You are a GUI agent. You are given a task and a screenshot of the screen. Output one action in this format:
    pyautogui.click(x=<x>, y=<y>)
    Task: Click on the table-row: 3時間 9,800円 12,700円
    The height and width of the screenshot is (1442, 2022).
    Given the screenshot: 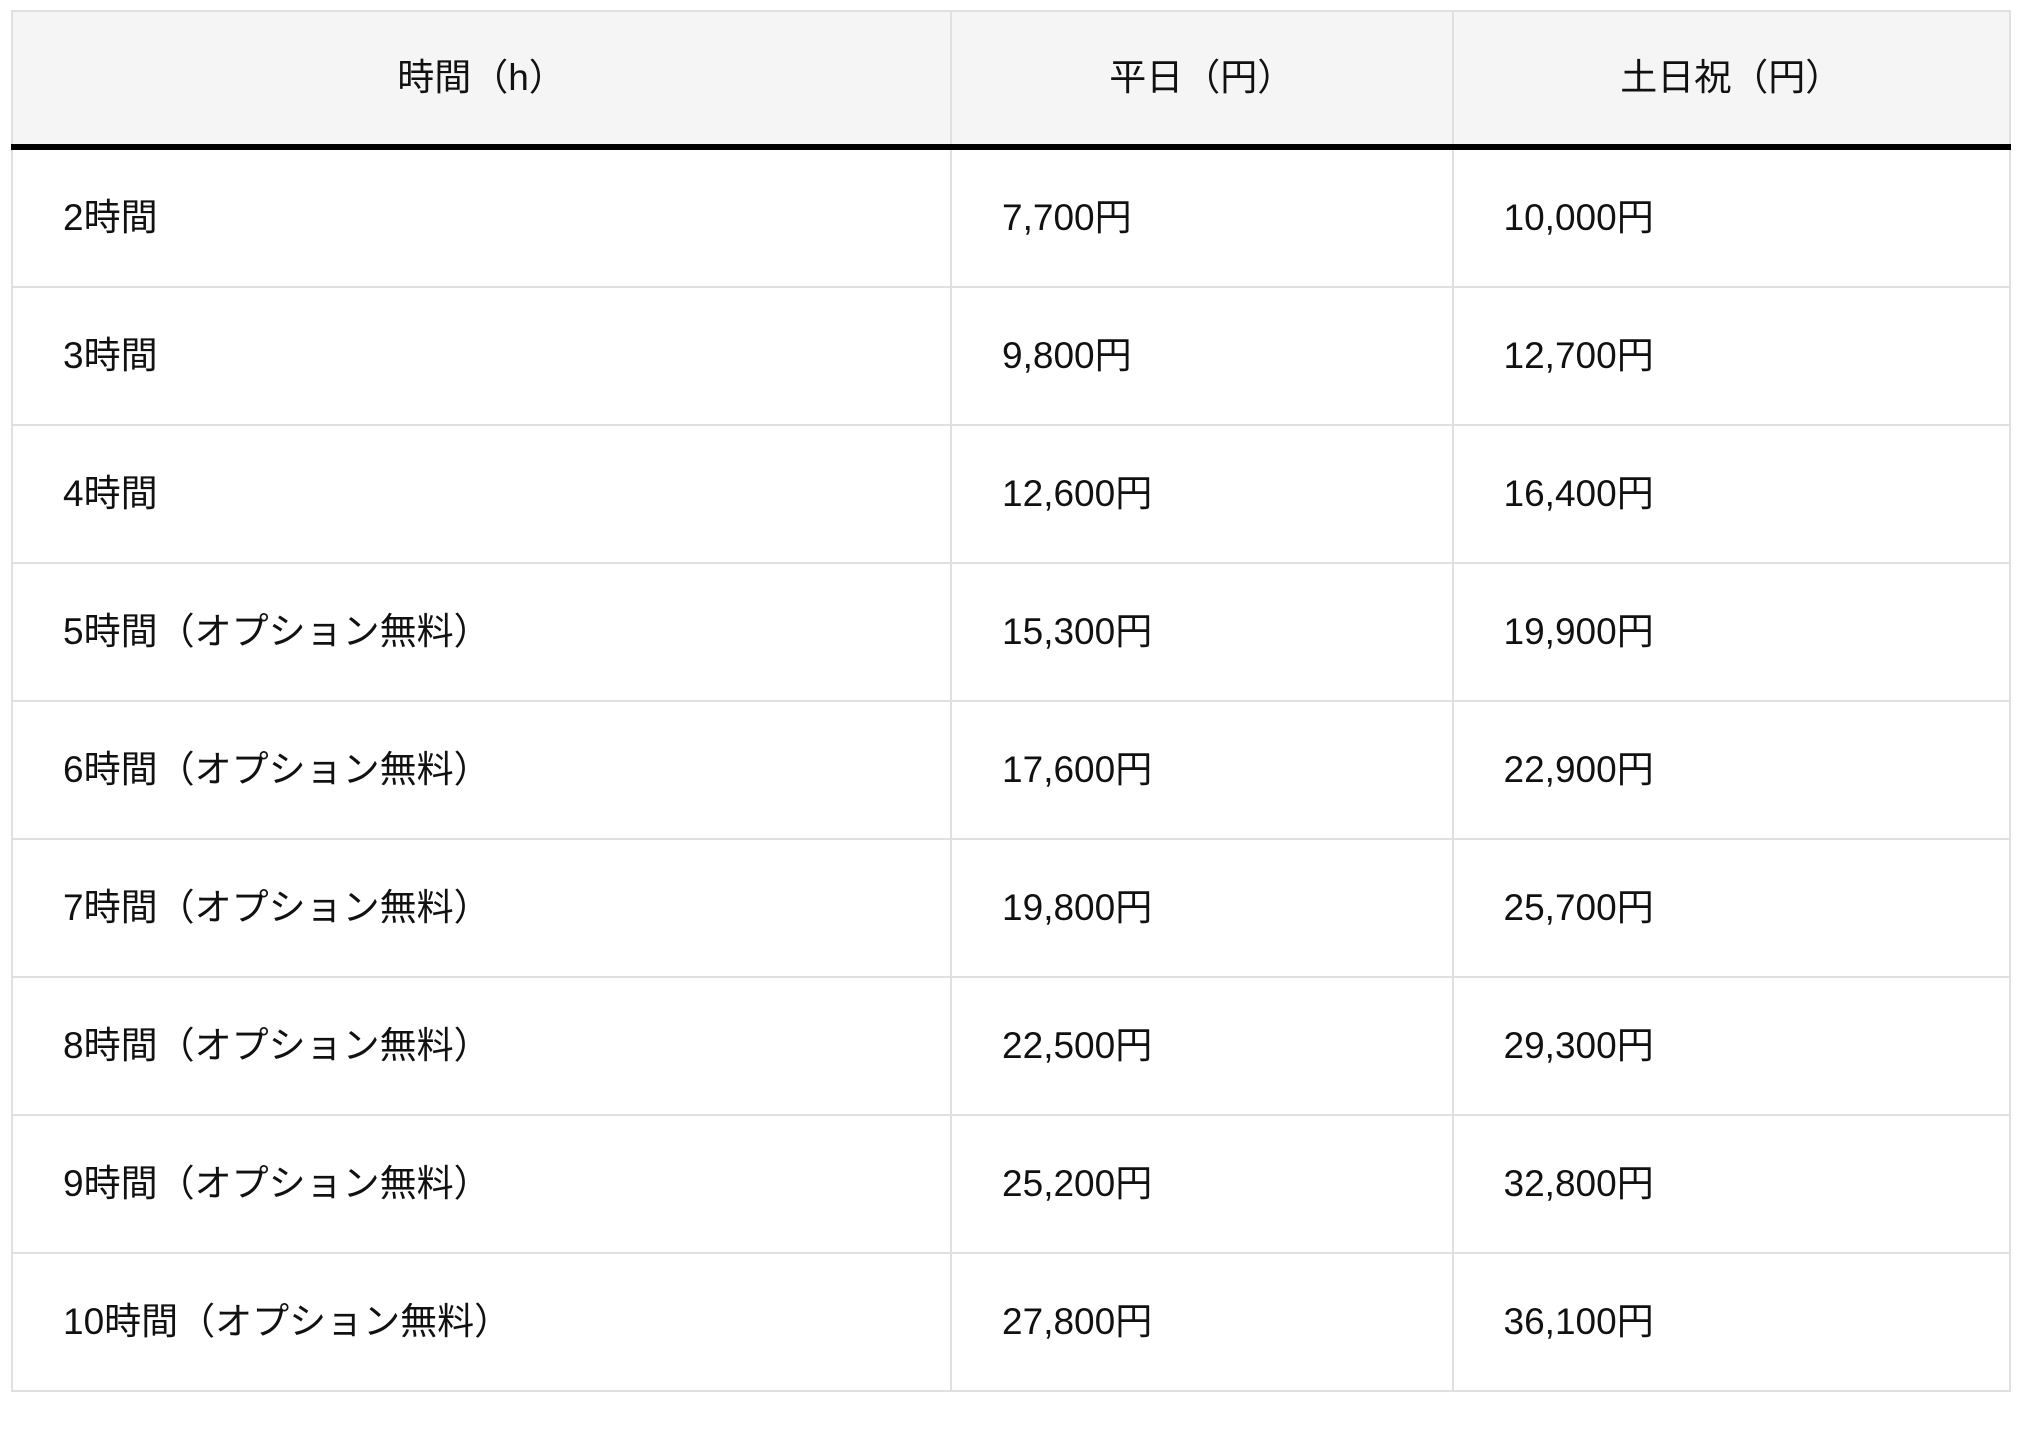 What is the action you would take?
    pyautogui.click(x=1011, y=356)
    